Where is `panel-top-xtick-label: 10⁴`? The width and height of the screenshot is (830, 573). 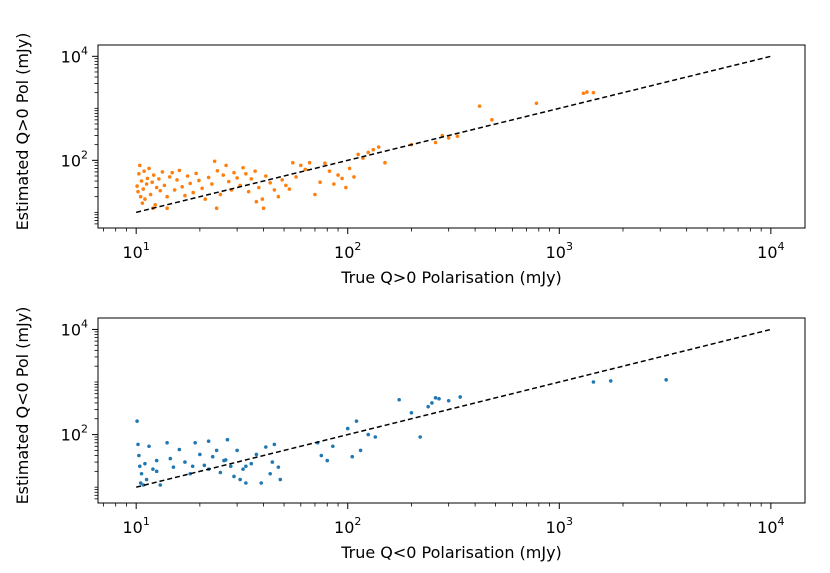 panel-top-xtick-label: 10⁴ is located at coordinates (770, 251).